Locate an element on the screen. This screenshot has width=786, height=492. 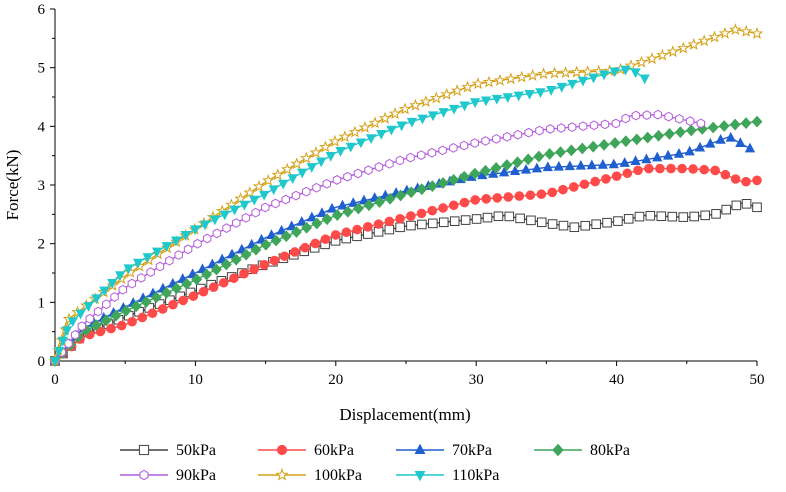
x-tick-label: 0 is located at coordinates (55, 380).